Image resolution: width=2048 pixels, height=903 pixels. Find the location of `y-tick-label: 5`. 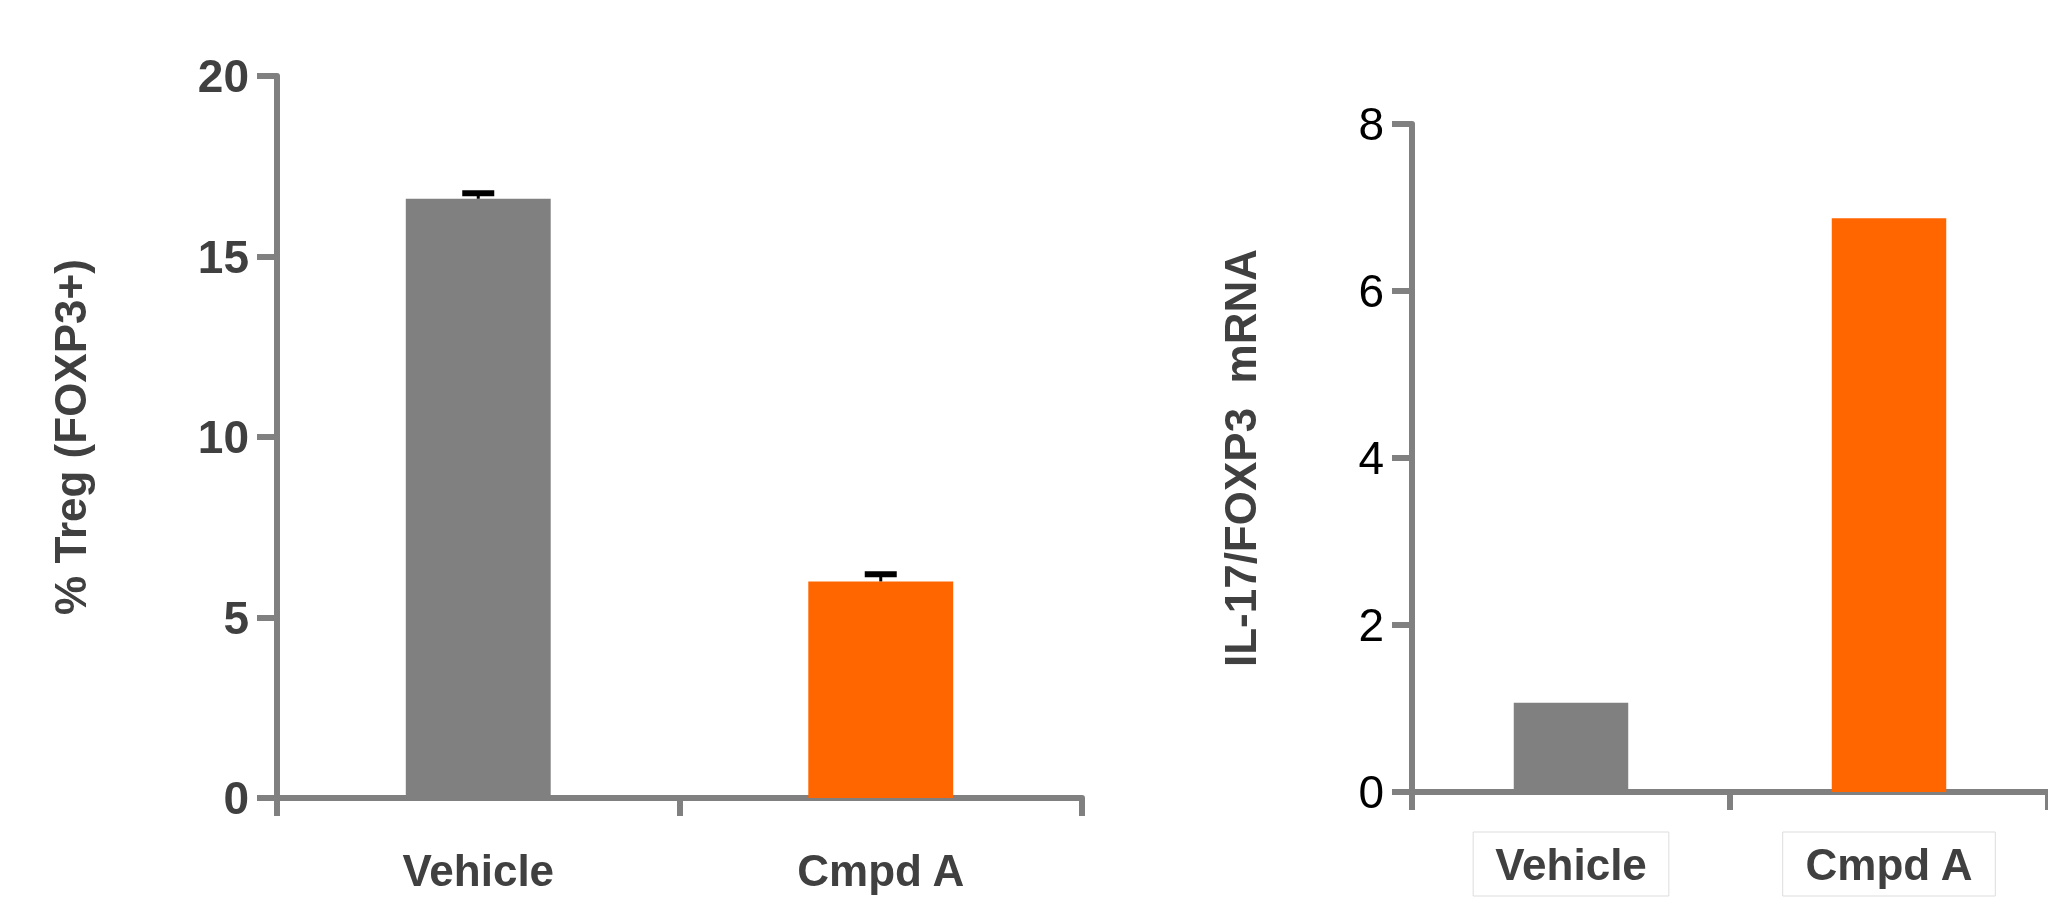

y-tick-label: 5 is located at coordinates (236, 617).